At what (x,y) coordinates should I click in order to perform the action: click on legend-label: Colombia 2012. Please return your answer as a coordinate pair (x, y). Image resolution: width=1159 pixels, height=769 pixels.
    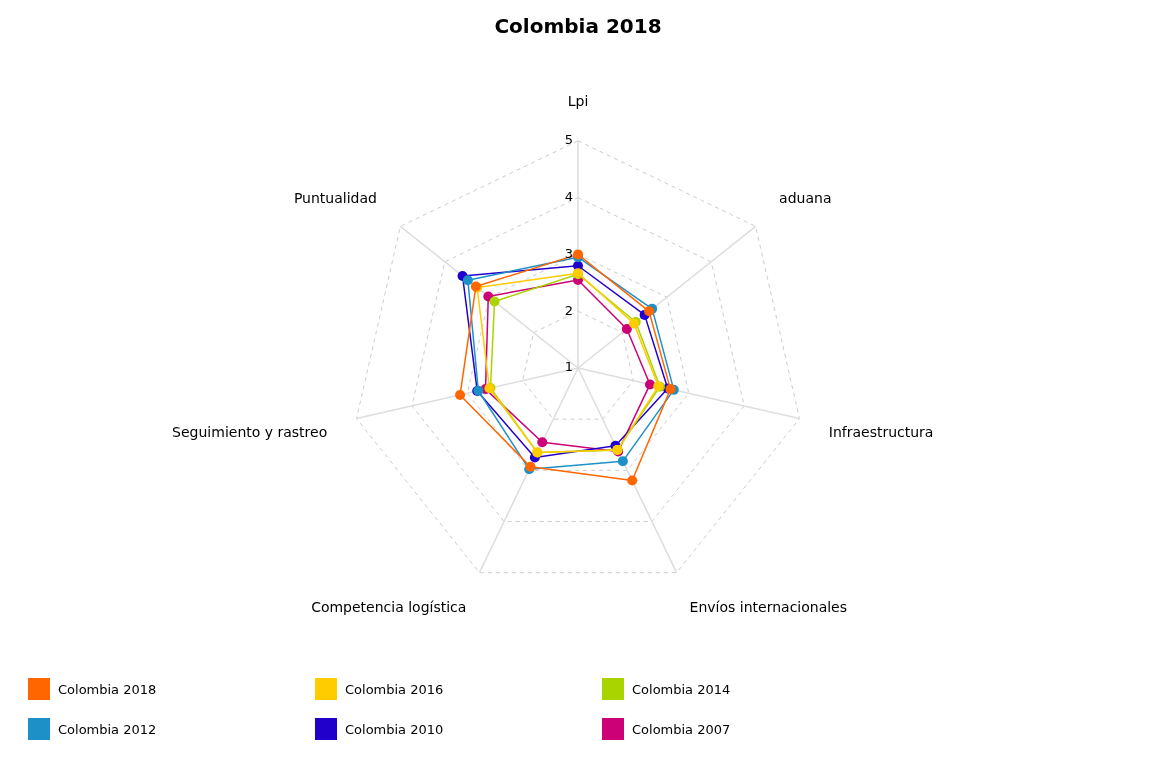
    Looking at the image, I should click on (107, 729).